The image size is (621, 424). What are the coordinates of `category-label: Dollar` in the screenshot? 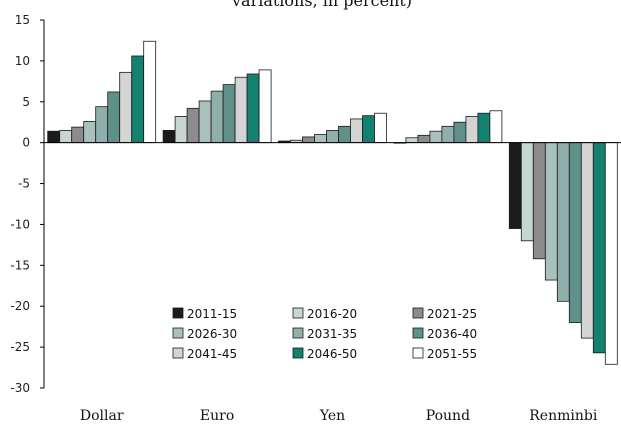 It's located at (102, 416).